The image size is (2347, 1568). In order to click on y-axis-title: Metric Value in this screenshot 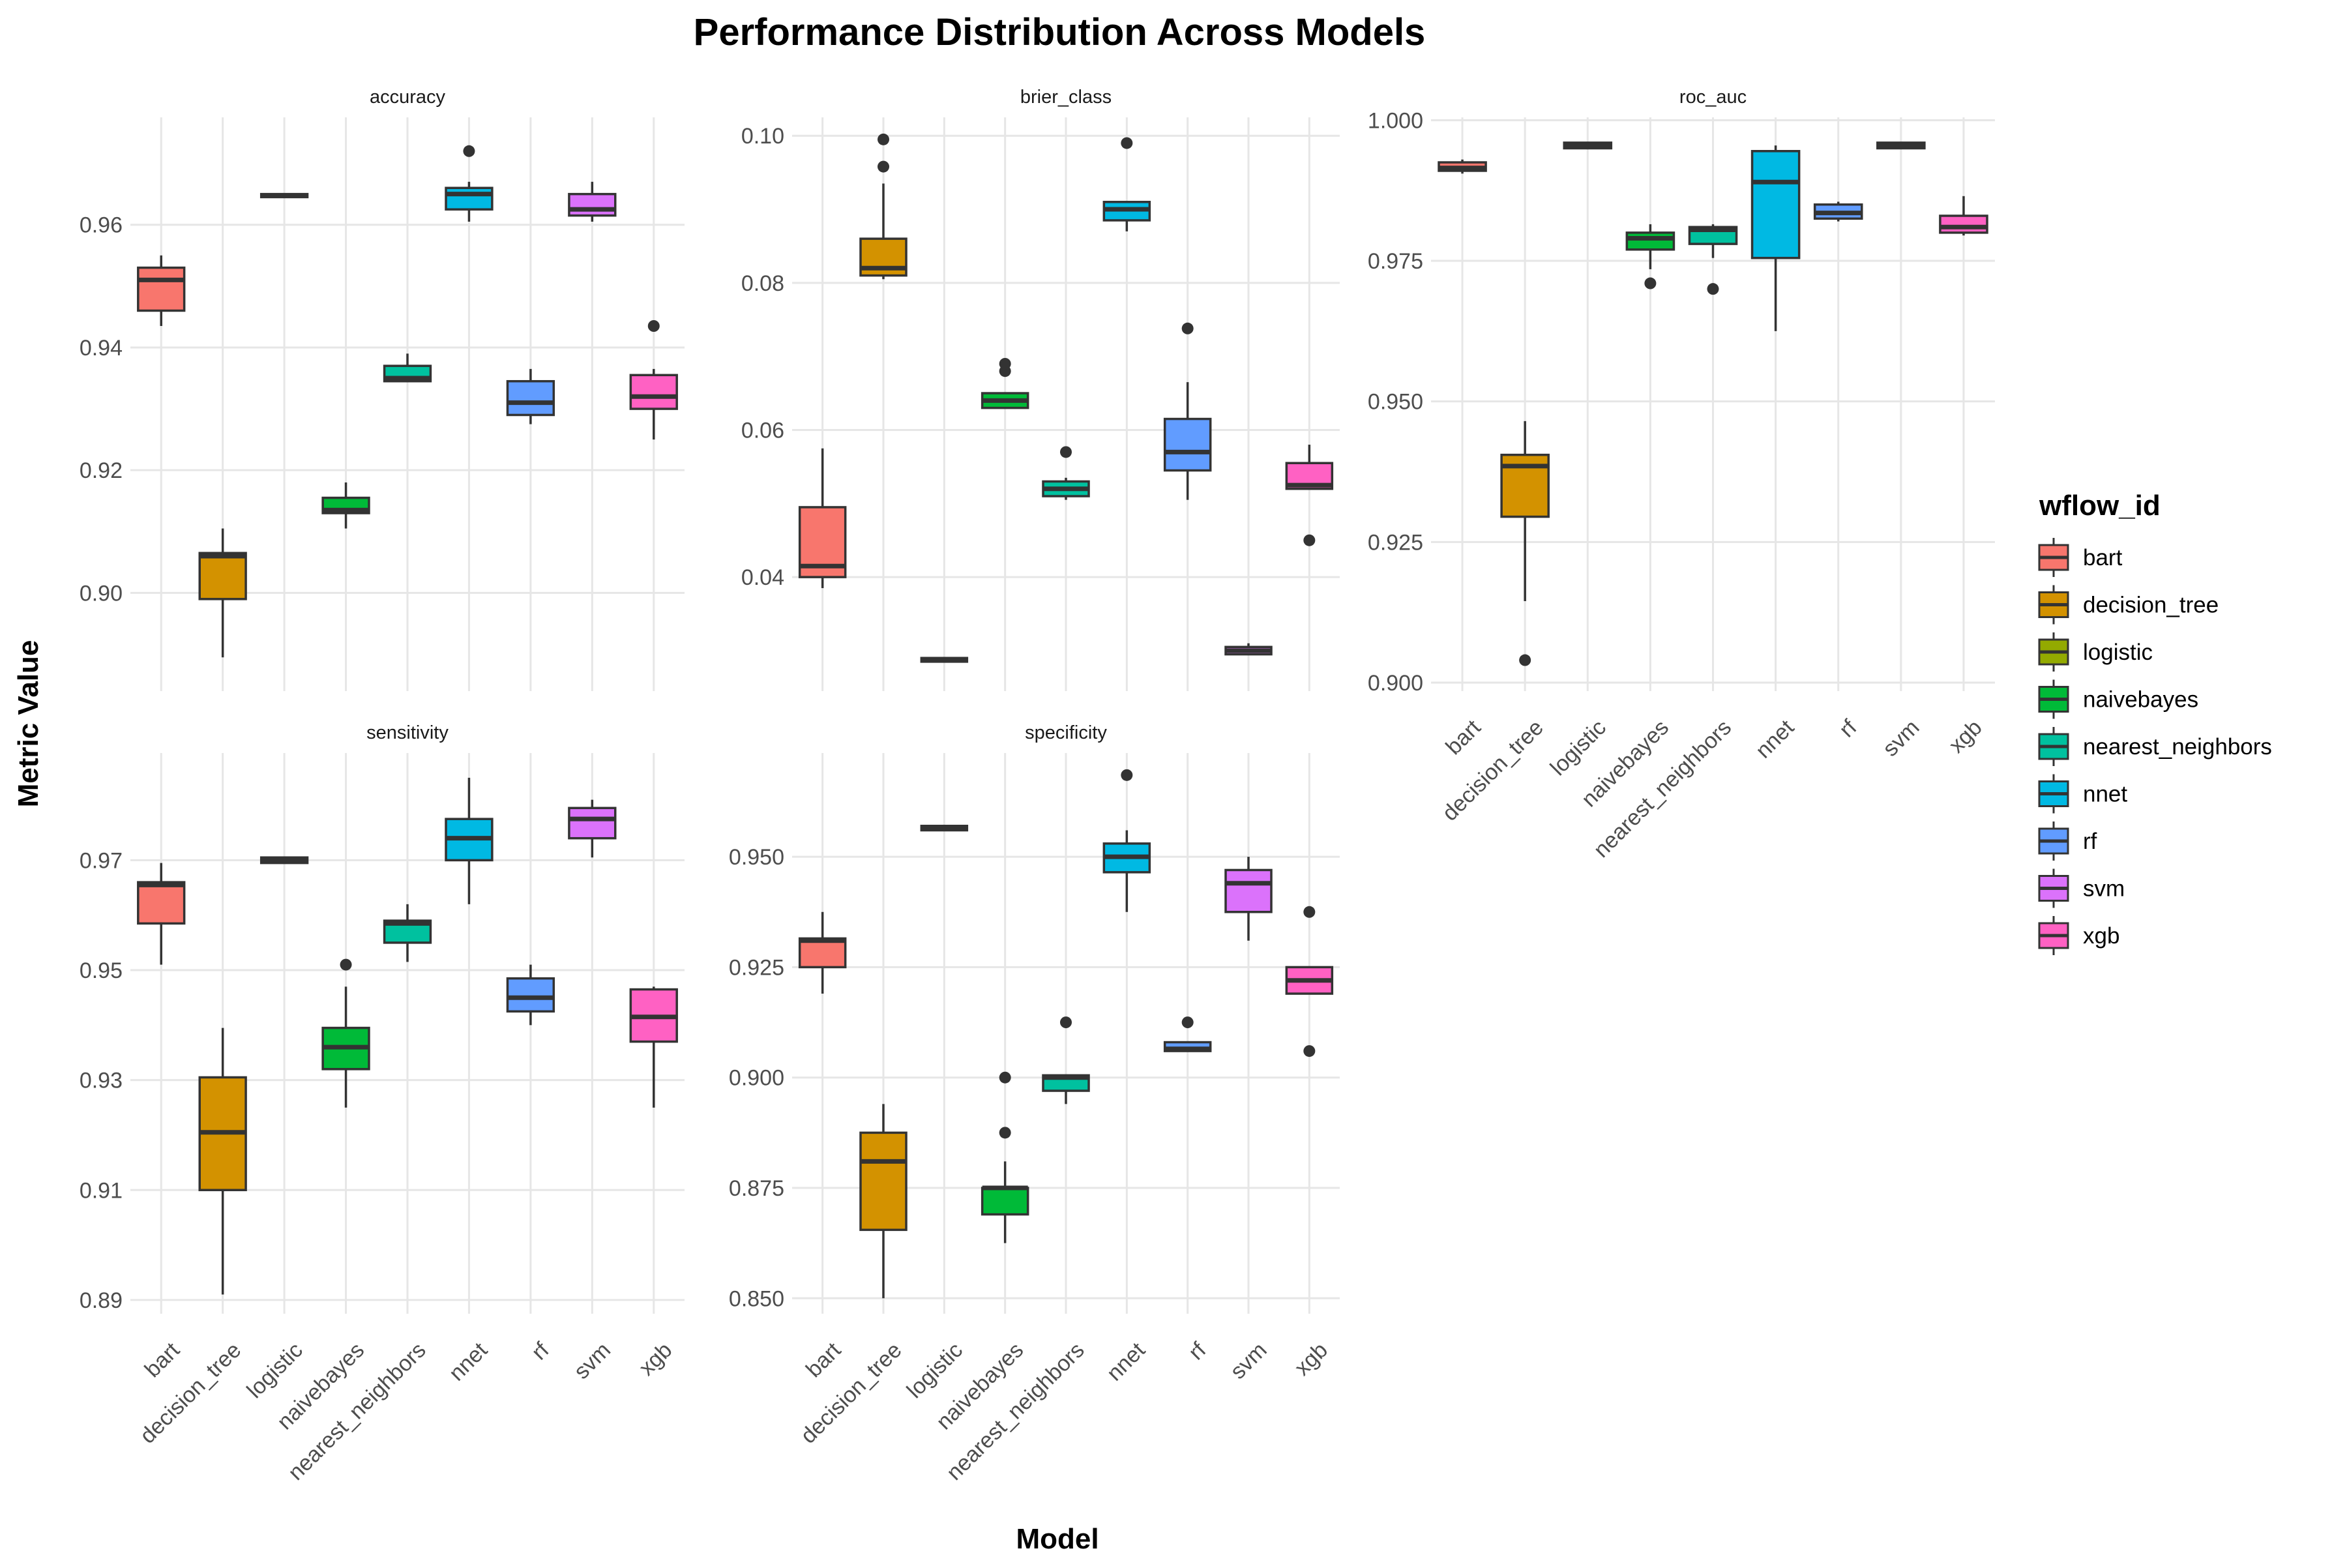, I will do `click(28, 724)`.